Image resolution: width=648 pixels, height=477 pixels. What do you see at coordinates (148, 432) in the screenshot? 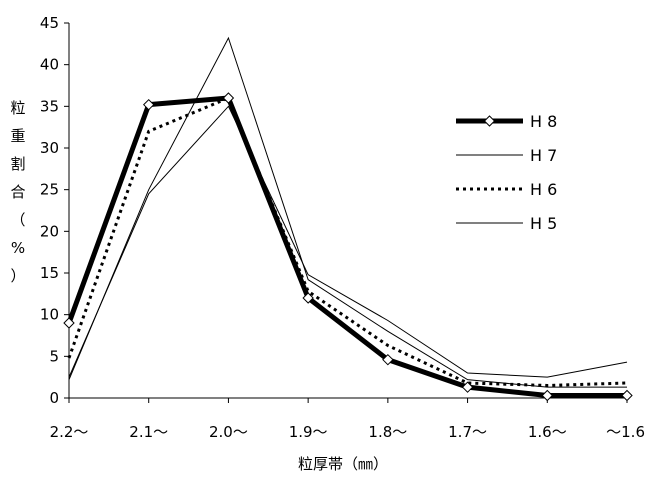
I see `x-tick-label: 2.1〜` at bounding box center [148, 432].